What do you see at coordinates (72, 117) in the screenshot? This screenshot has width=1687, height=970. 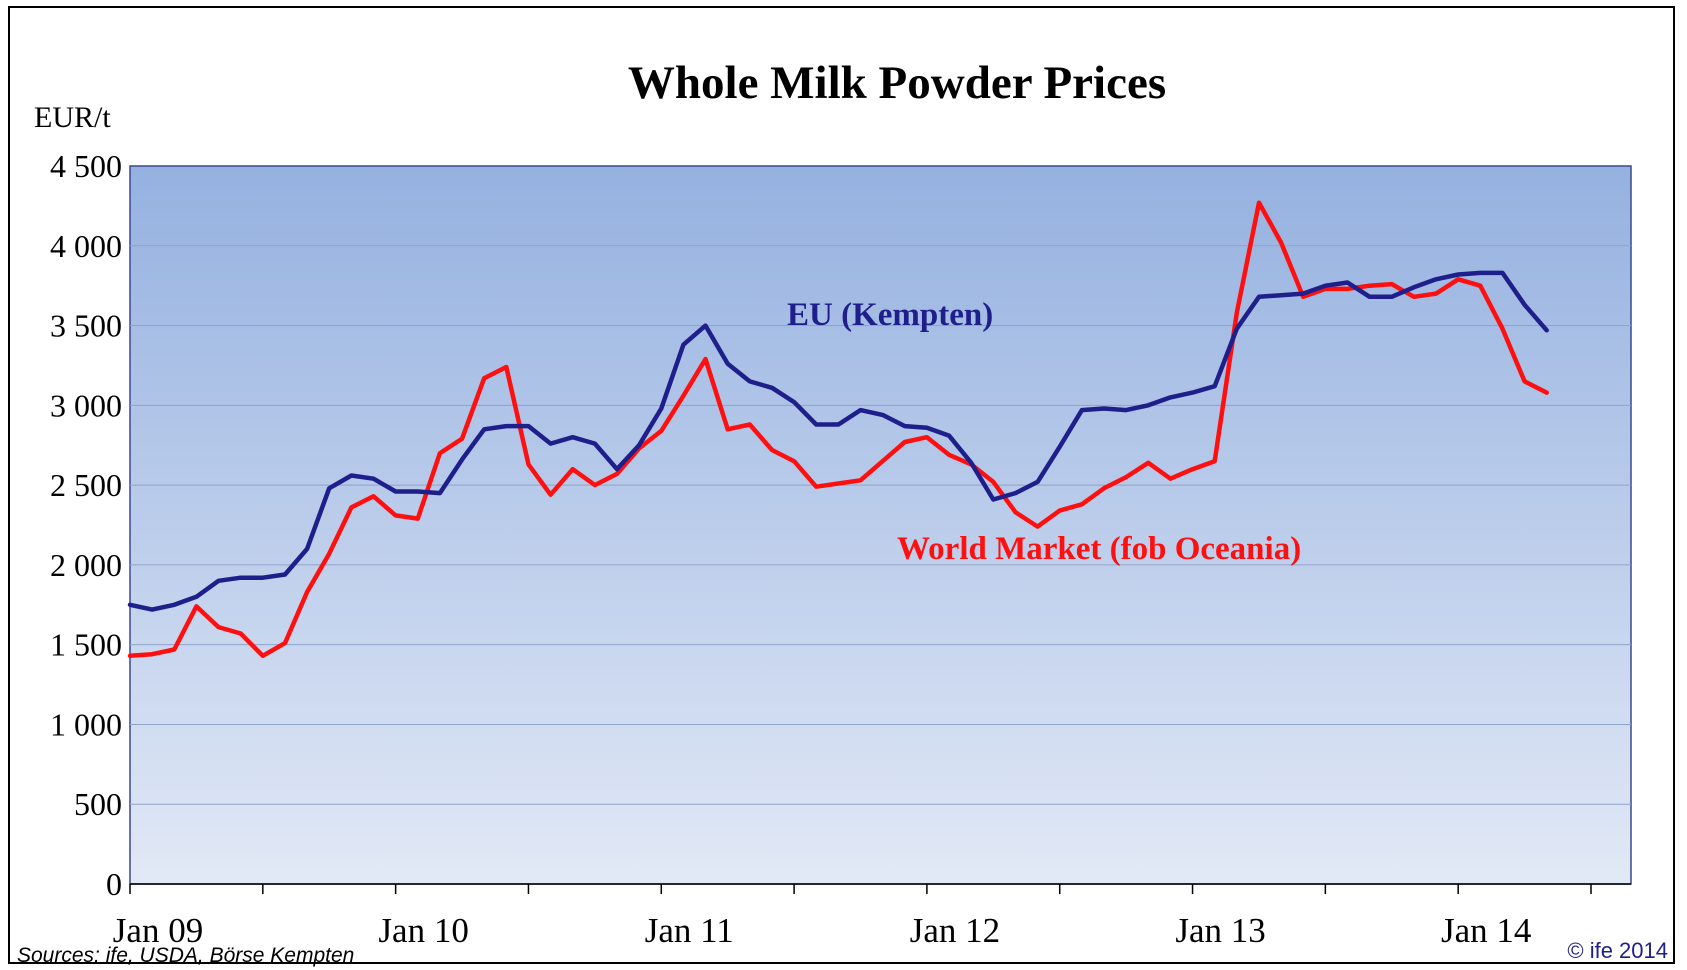 I see `y-axis-unit-label: EUR/t` at bounding box center [72, 117].